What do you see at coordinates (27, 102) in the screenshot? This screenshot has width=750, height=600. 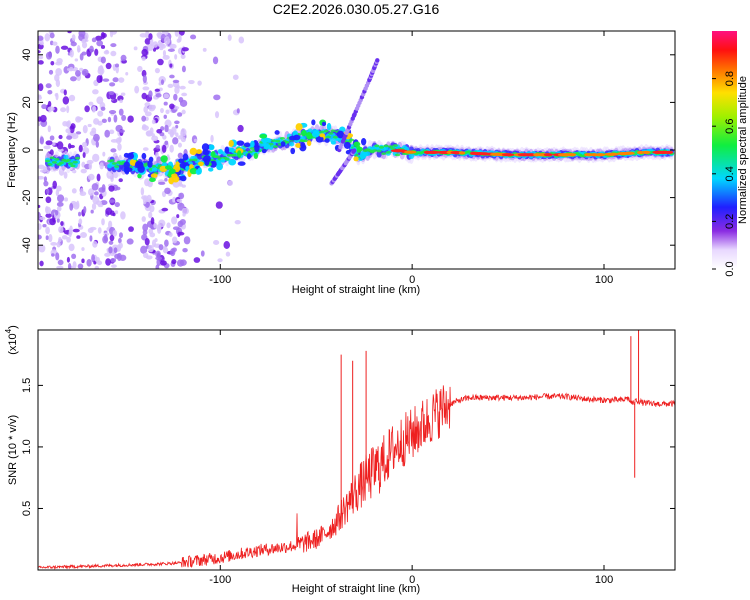 I see `spectrogram-ytick-label: 20` at bounding box center [27, 102].